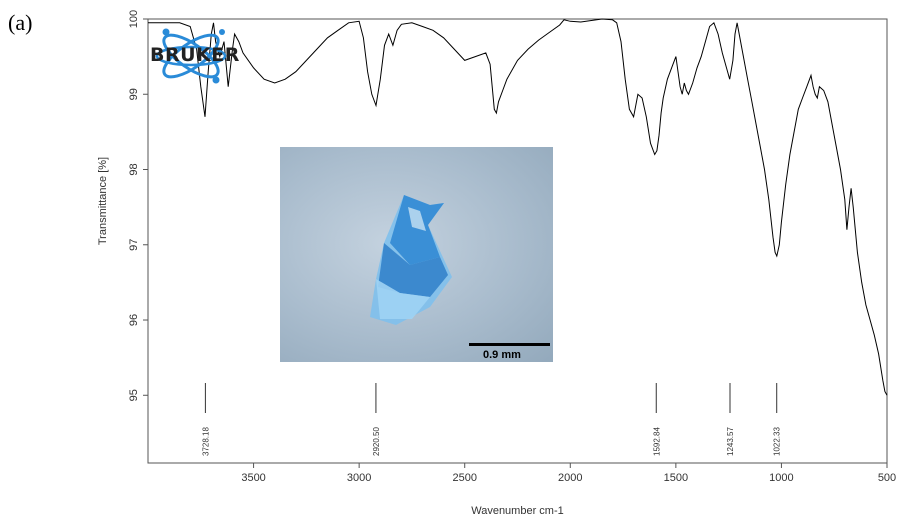  What do you see at coordinates (517, 511) in the screenshot?
I see `x-axis-title: Wavenumber cm-1` at bounding box center [517, 511].